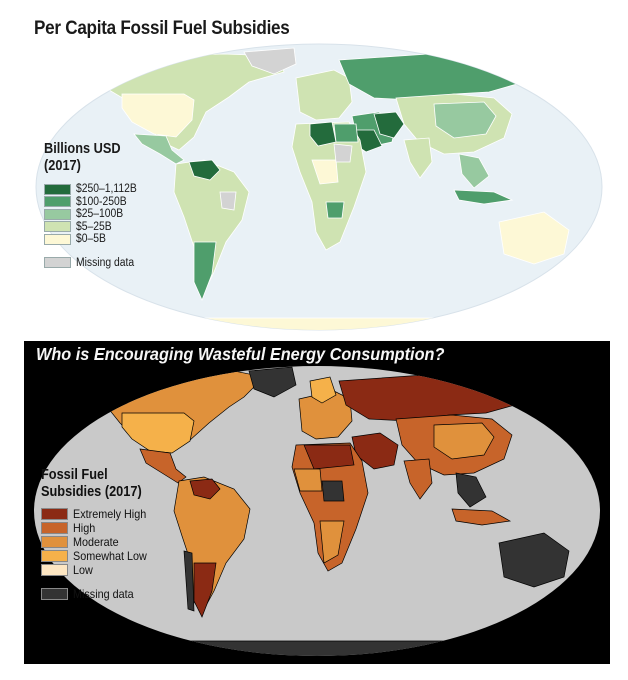 Image resolution: width=628 pixels, height=680 pixels. I want to click on map1-brazil-missing, so click(228, 201).